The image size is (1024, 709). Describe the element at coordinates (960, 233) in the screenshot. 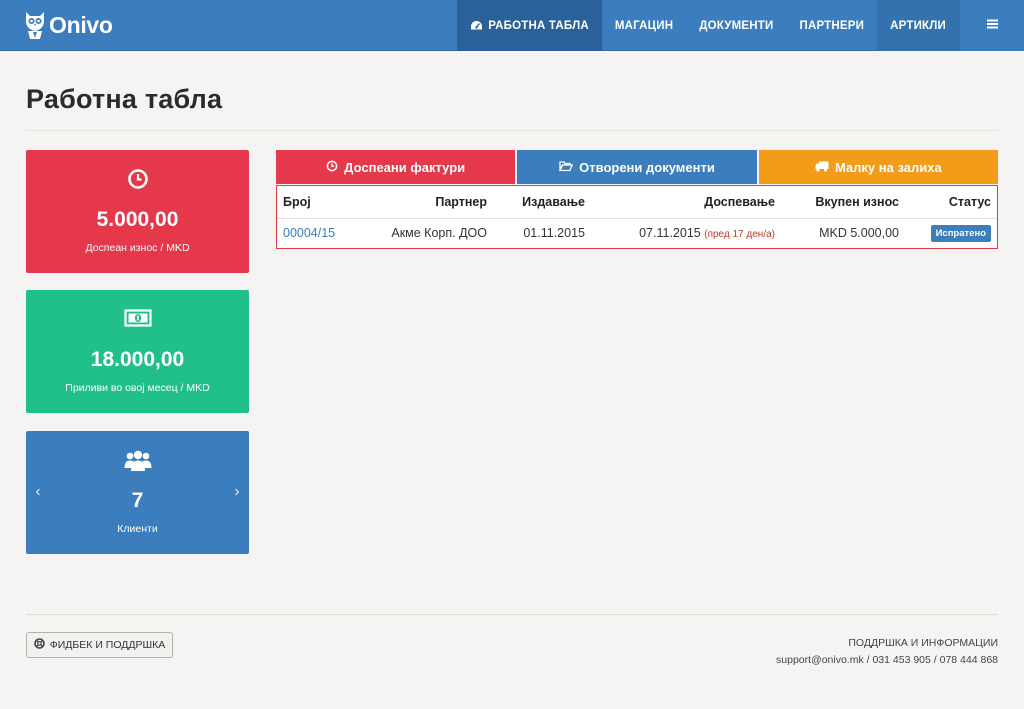

I see `status-badge: Испратено` at that location.